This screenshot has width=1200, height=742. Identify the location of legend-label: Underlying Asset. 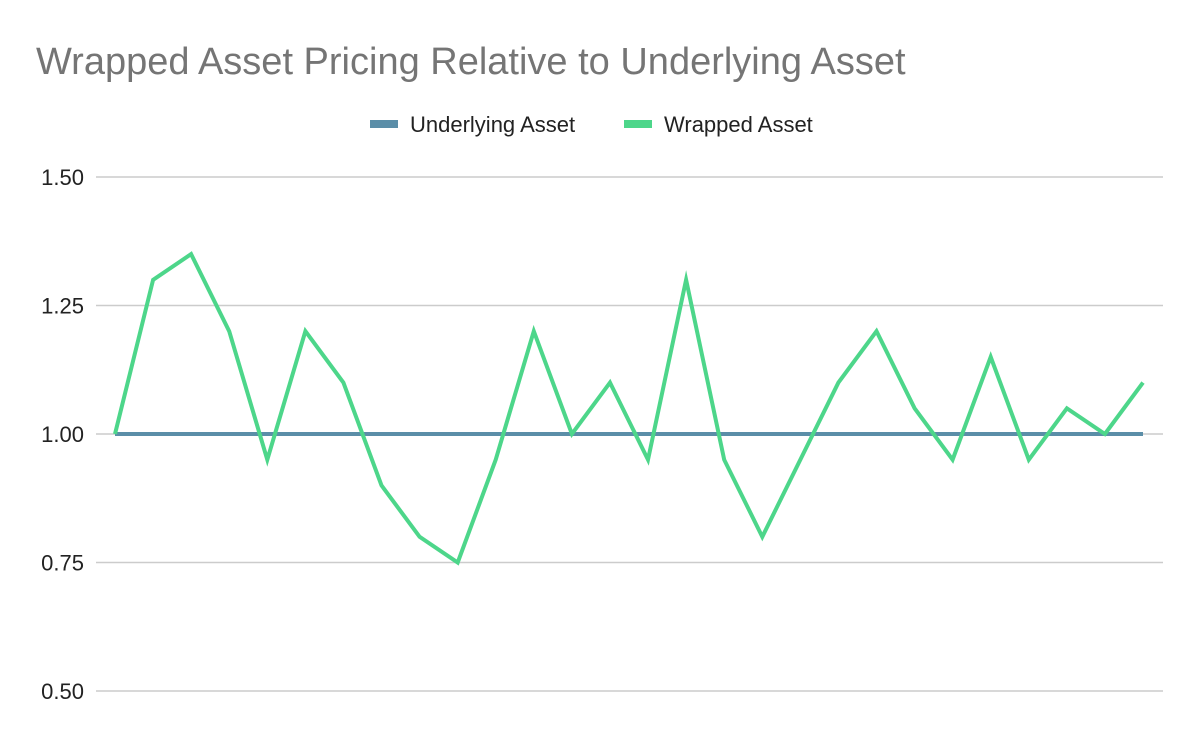
(492, 124).